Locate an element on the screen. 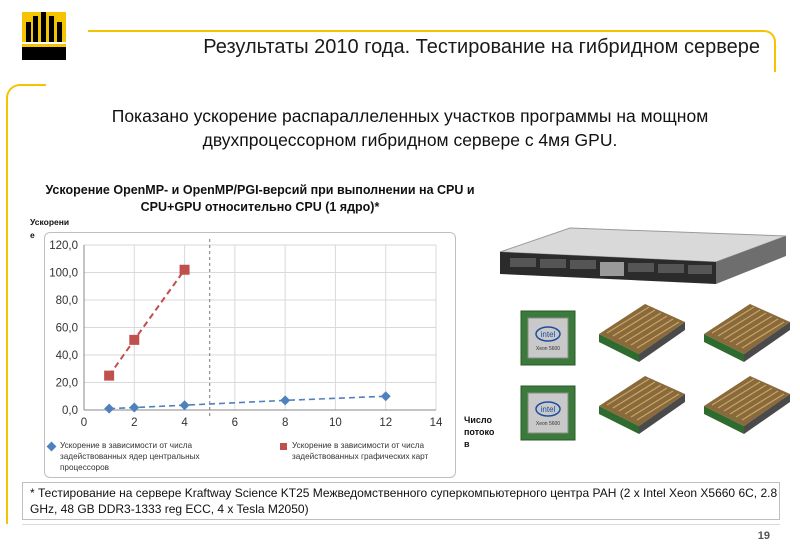  left-frame is located at coordinates (26, 304).